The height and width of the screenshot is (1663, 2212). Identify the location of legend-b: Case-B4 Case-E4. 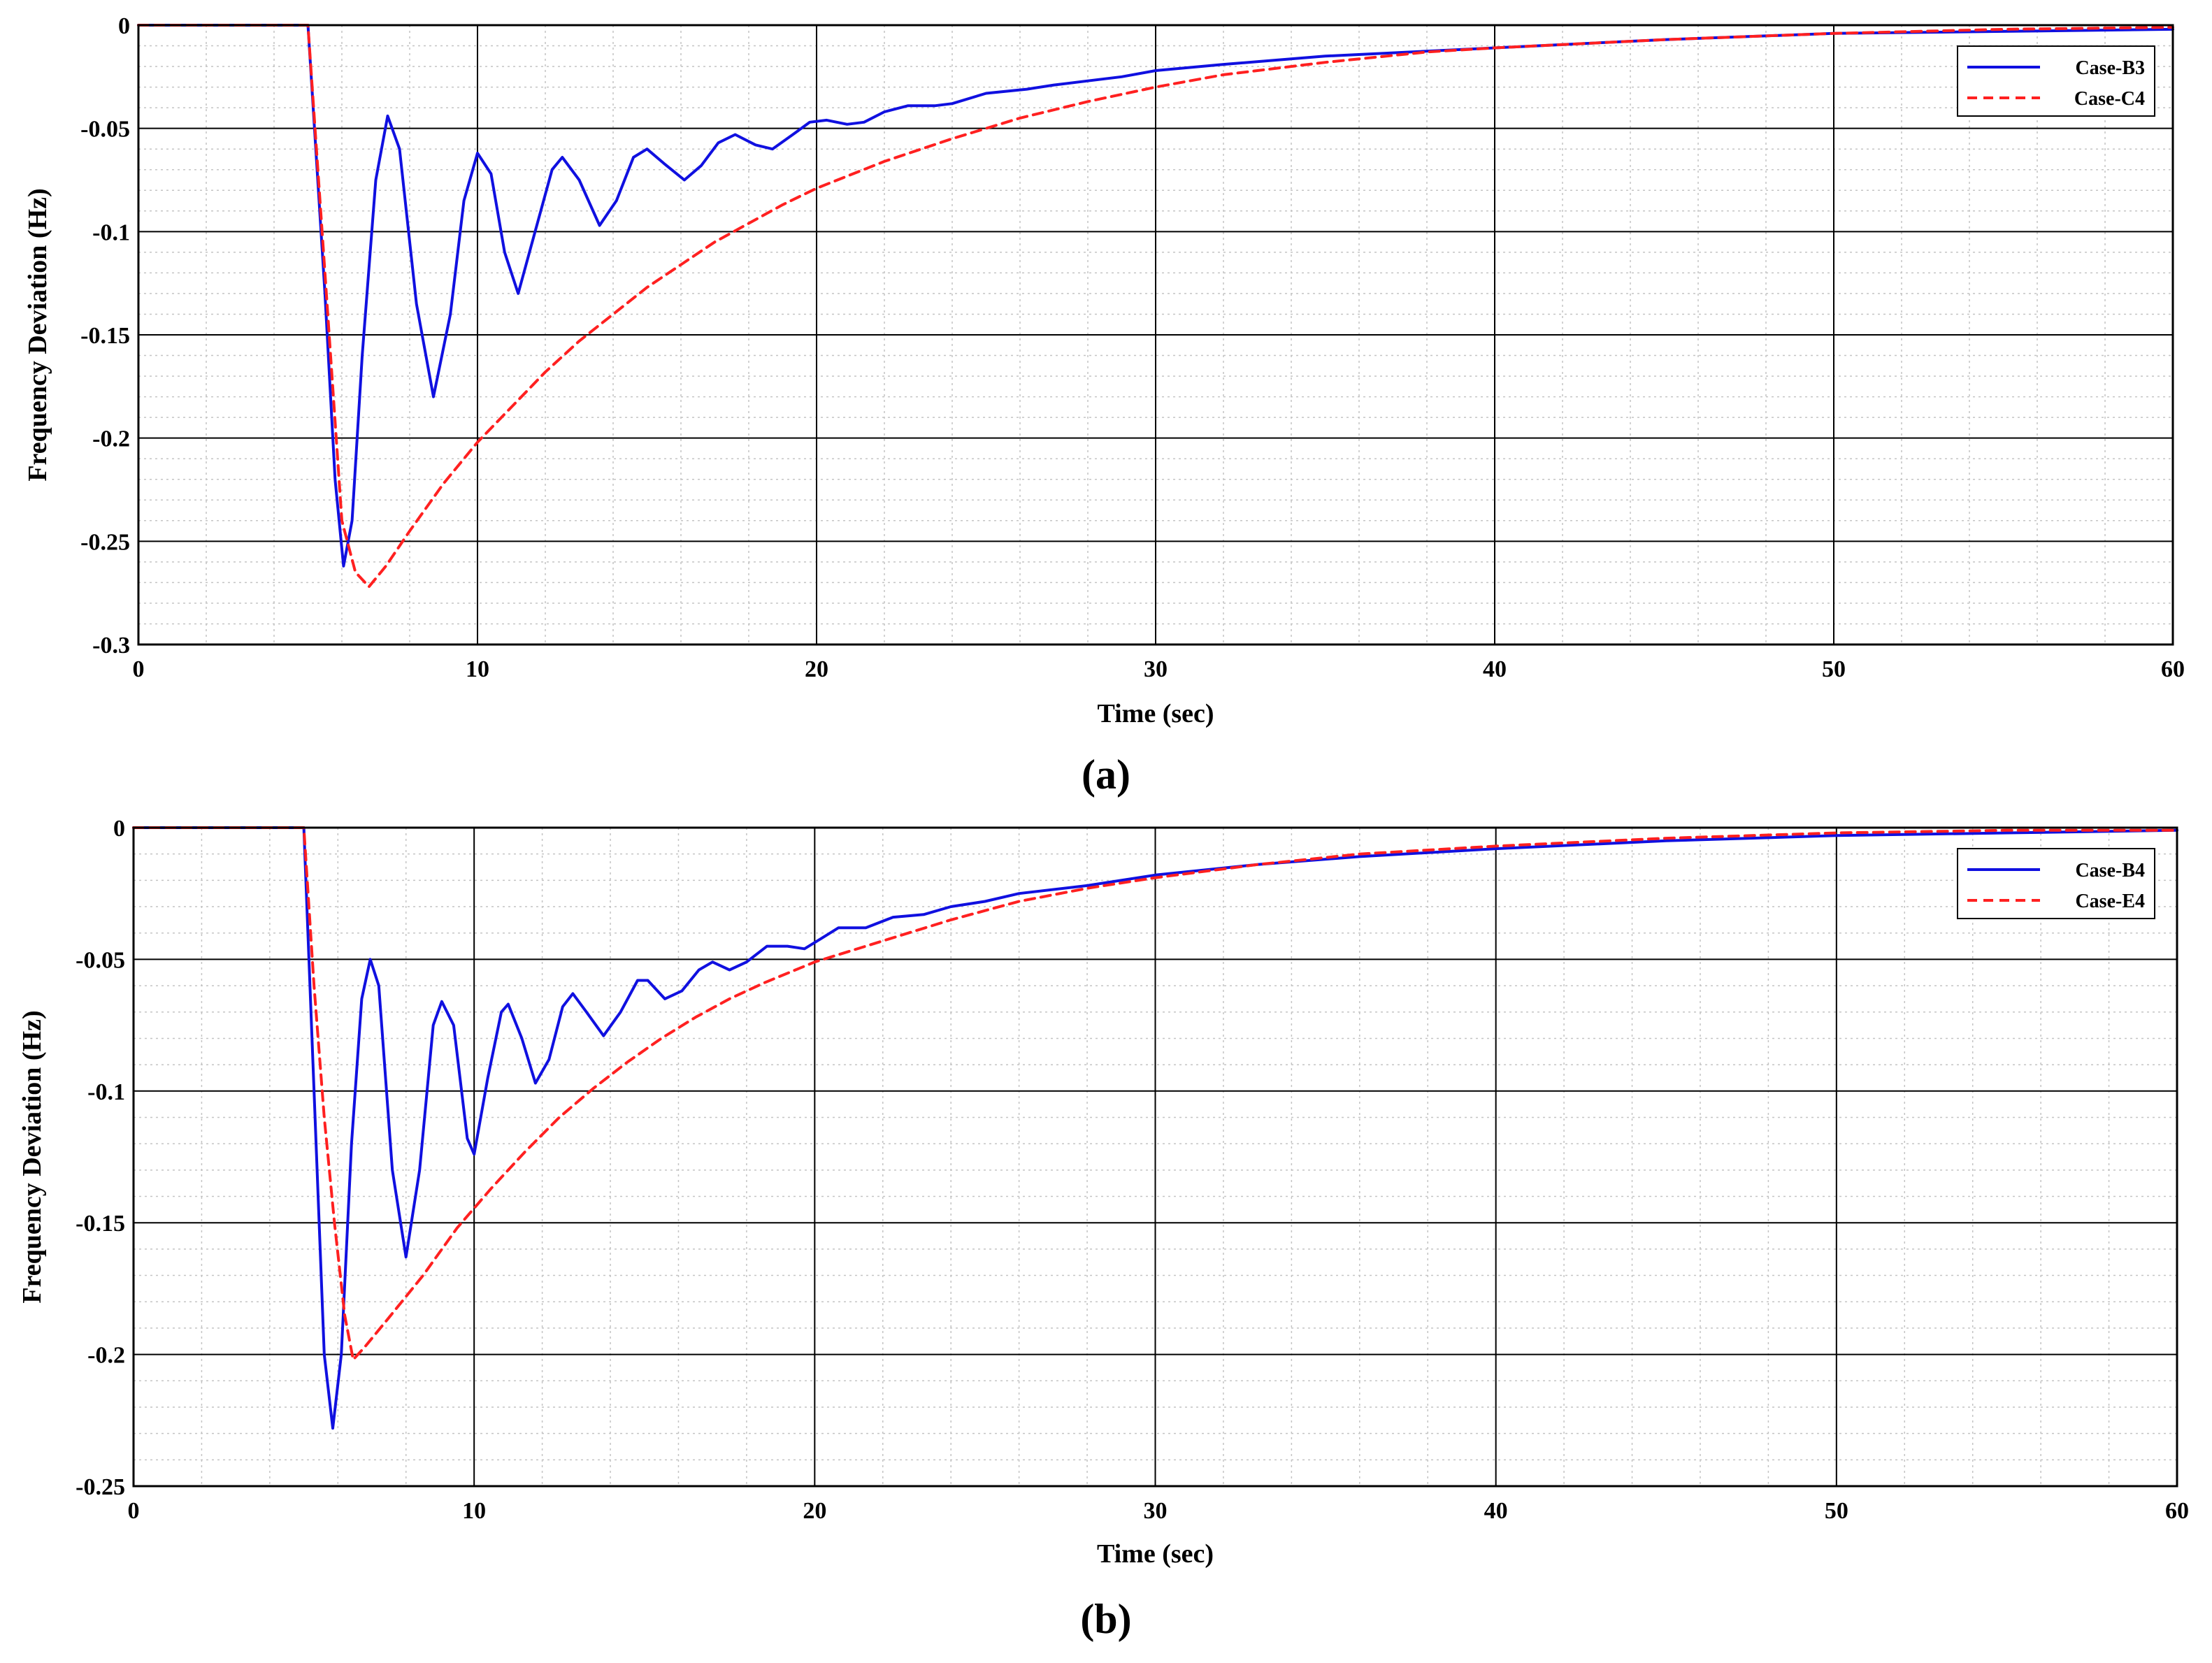
(2056, 883).